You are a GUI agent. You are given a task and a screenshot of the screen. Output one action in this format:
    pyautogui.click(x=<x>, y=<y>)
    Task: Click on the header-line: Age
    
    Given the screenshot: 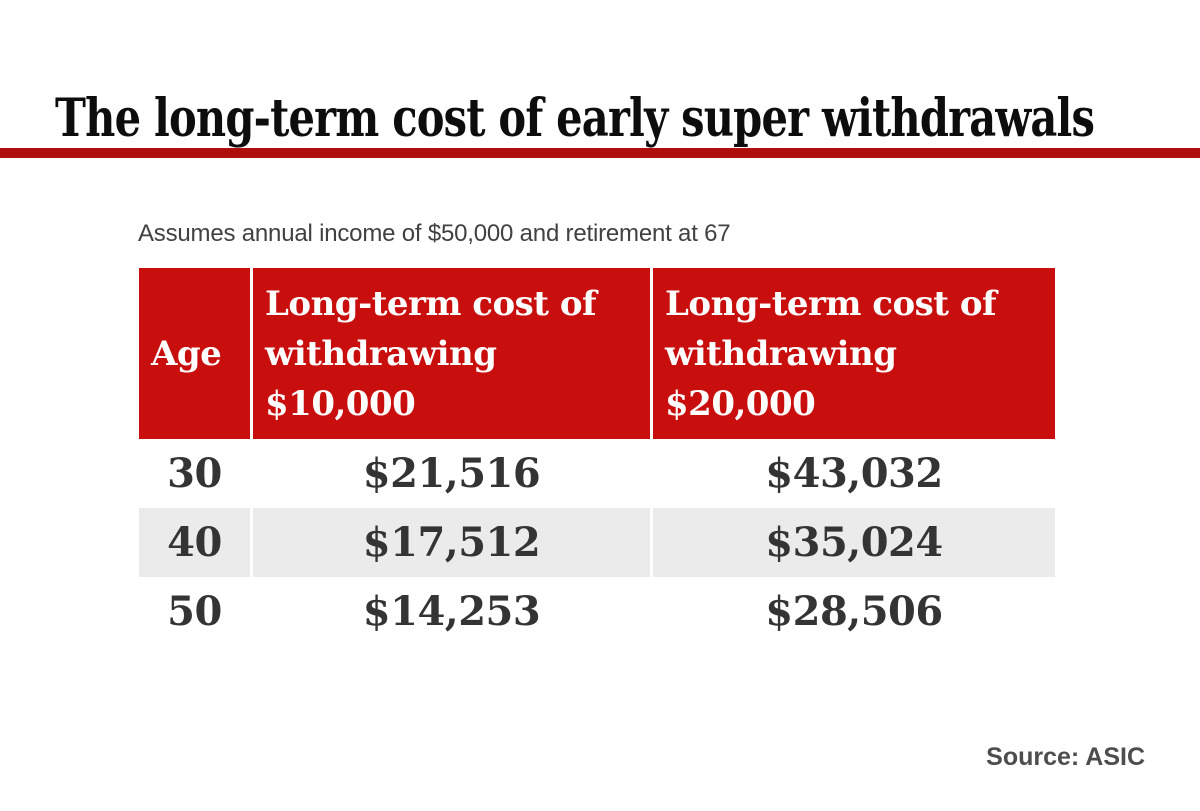 What is the action you would take?
    pyautogui.click(x=186, y=353)
    